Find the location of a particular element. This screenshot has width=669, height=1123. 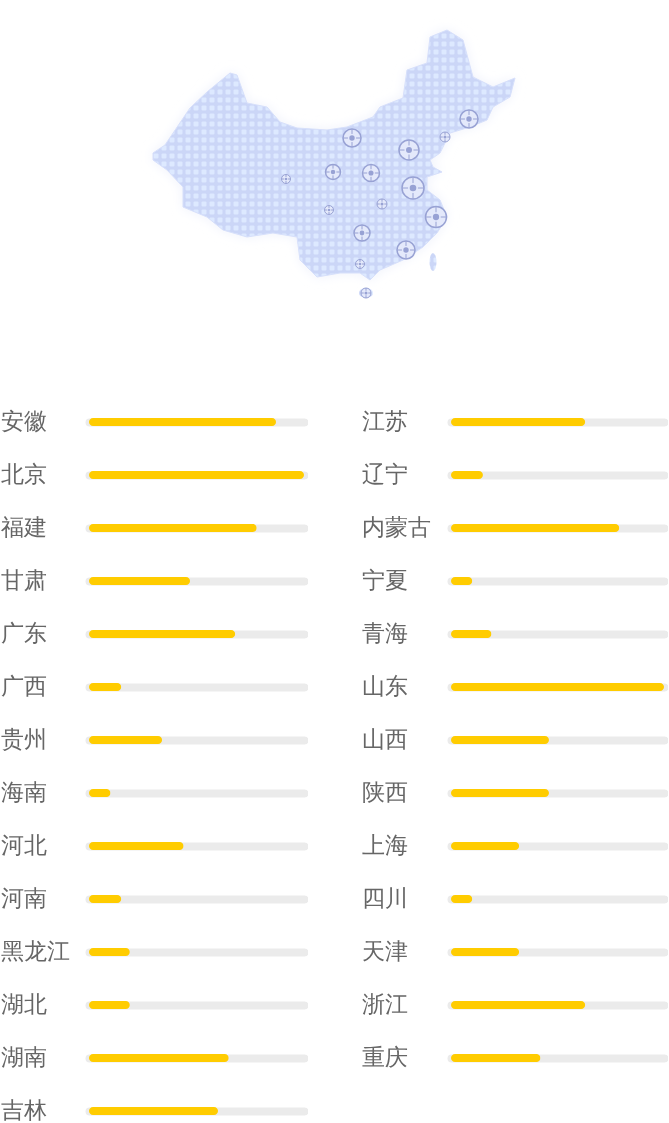

y-tick-label: 山西 is located at coordinates (384, 739).